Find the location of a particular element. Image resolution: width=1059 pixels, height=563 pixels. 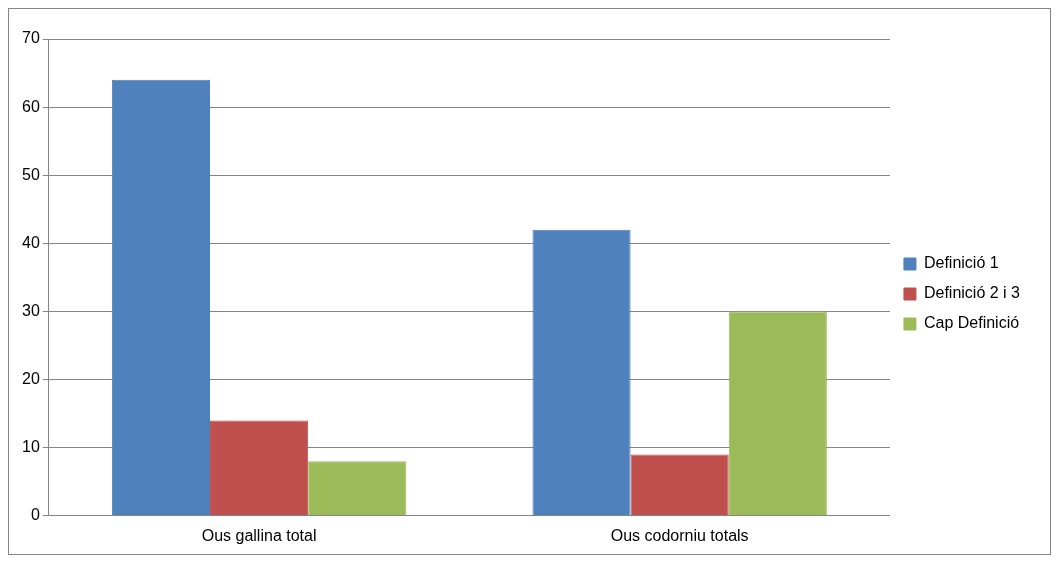

y-tick-label: 60 is located at coordinates (31, 106).